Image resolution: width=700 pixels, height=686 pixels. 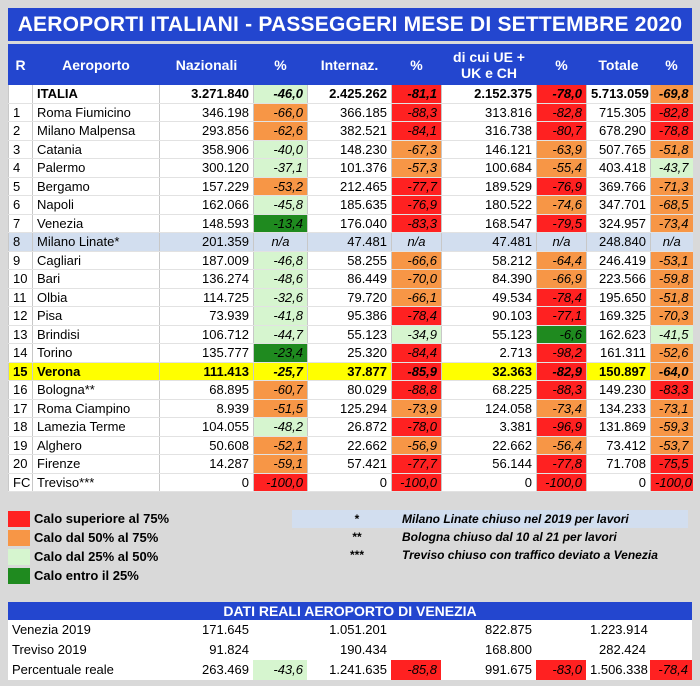 I want to click on total-cell: 369.766, so click(x=618, y=186).